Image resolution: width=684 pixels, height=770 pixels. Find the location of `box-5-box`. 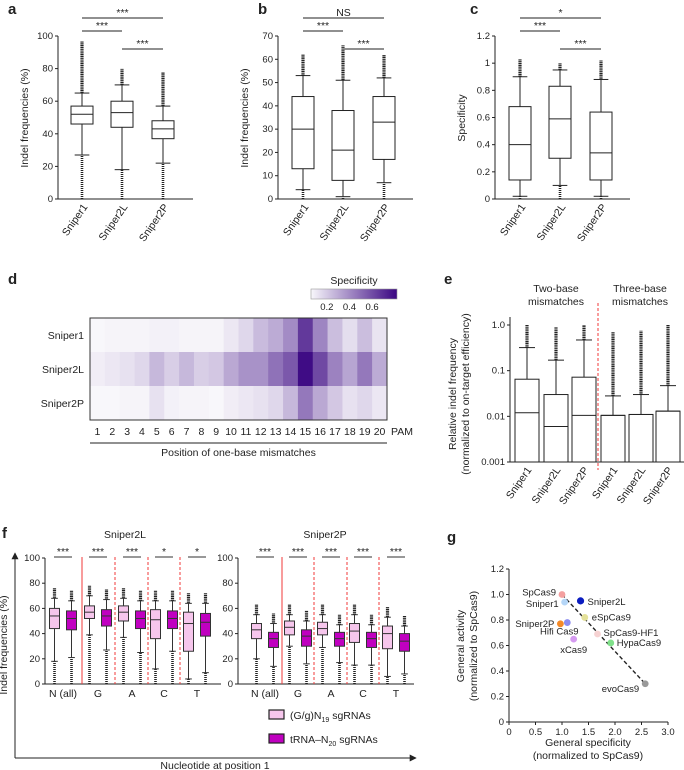

box-5-box is located at coordinates (668, 436).